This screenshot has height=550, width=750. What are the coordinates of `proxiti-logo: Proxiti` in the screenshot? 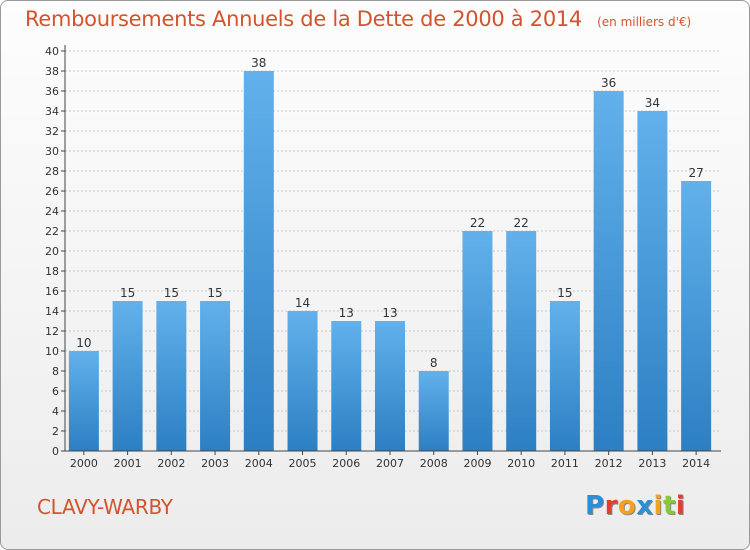 It's located at (635, 506).